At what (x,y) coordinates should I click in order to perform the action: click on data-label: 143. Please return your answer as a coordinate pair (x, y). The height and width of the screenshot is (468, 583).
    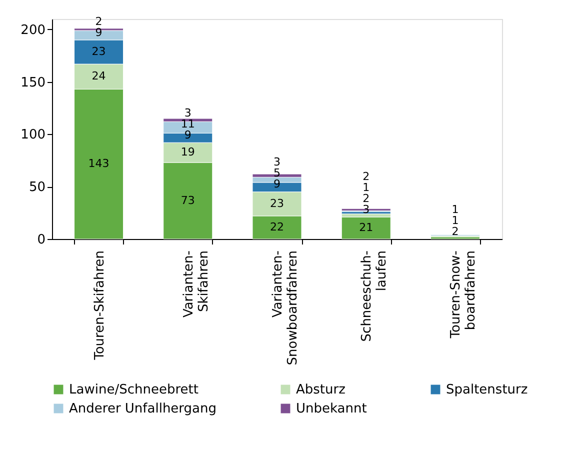
    Looking at the image, I should click on (99, 163).